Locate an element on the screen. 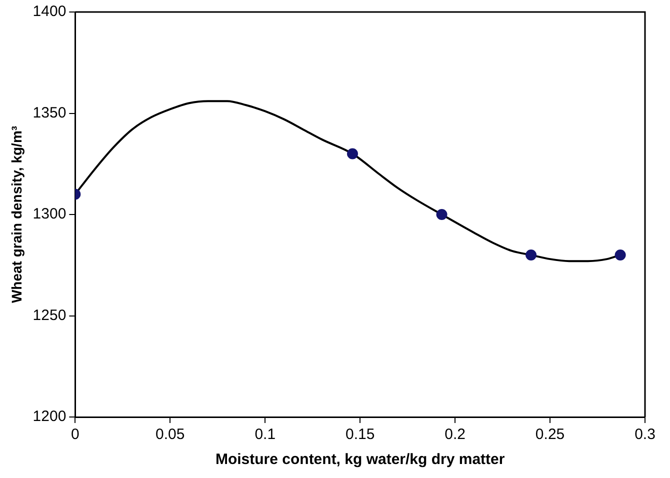  y-tick-label: 1250 is located at coordinates (49, 315).